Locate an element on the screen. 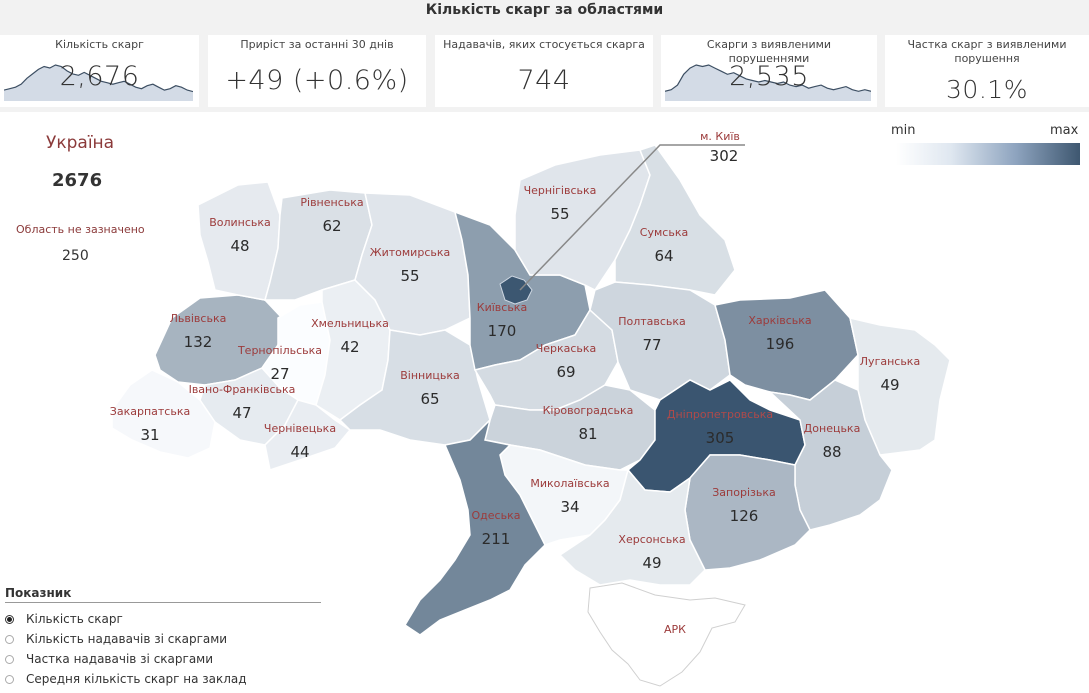  region-value-label: 126 is located at coordinates (744, 516).